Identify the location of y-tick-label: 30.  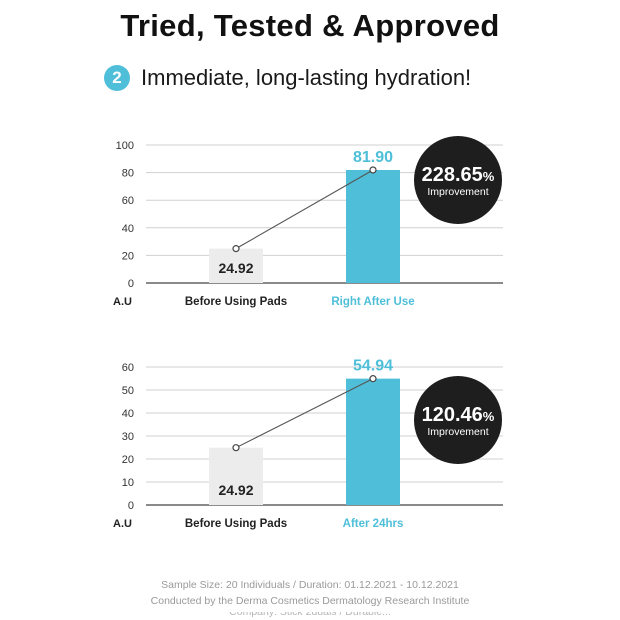
(128, 437).